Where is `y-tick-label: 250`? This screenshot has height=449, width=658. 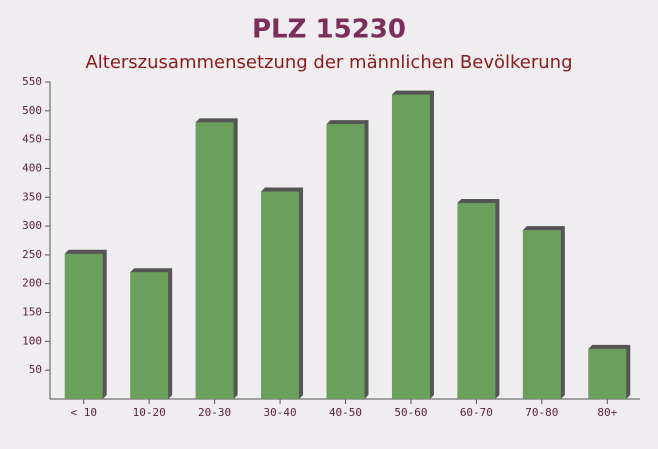
y-tick-label: 250 is located at coordinates (32, 254).